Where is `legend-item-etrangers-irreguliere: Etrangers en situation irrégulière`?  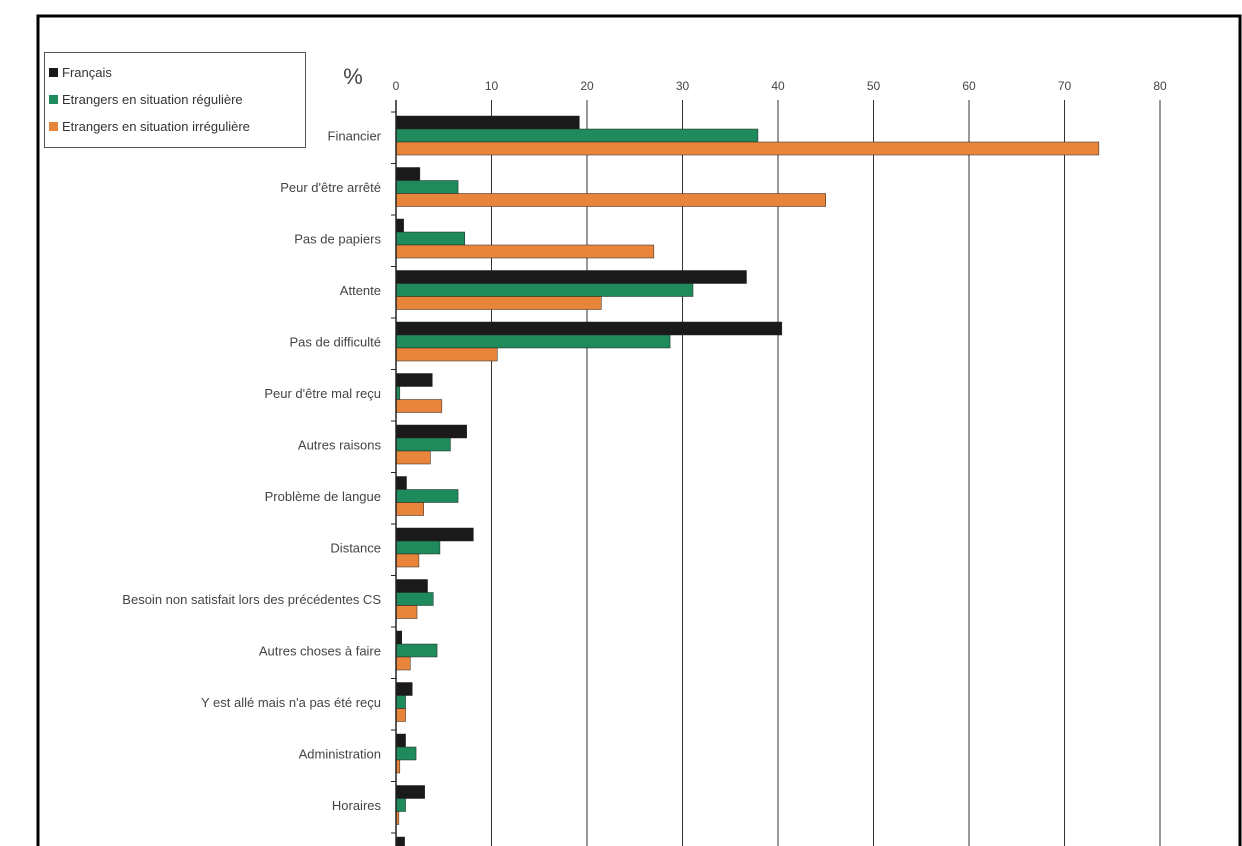 legend-item-etrangers-irreguliere: Etrangers en situation irrégulière is located at coordinates (177, 126).